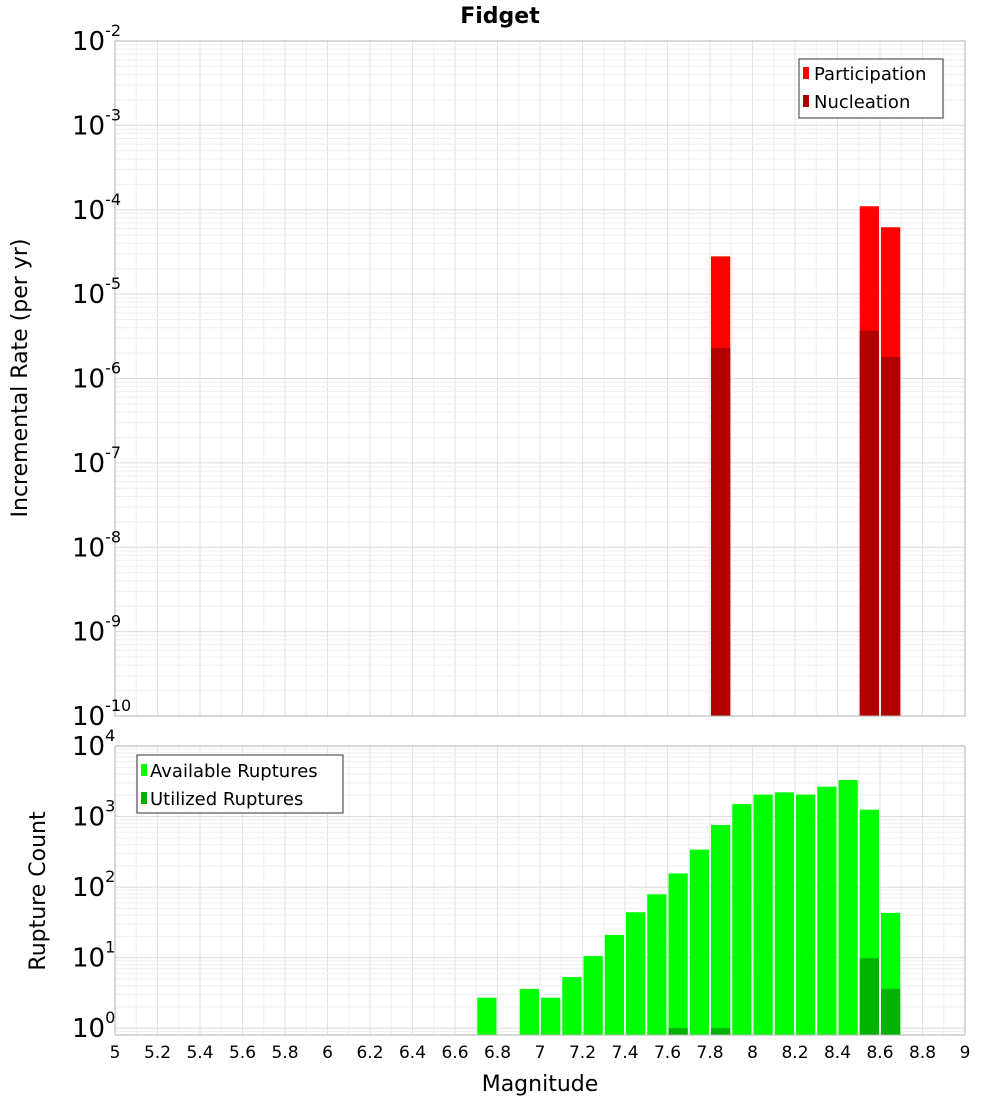 The width and height of the screenshot is (1000, 1104). I want to click on top-y-tick-label: 10⁻⁷, so click(96, 461).